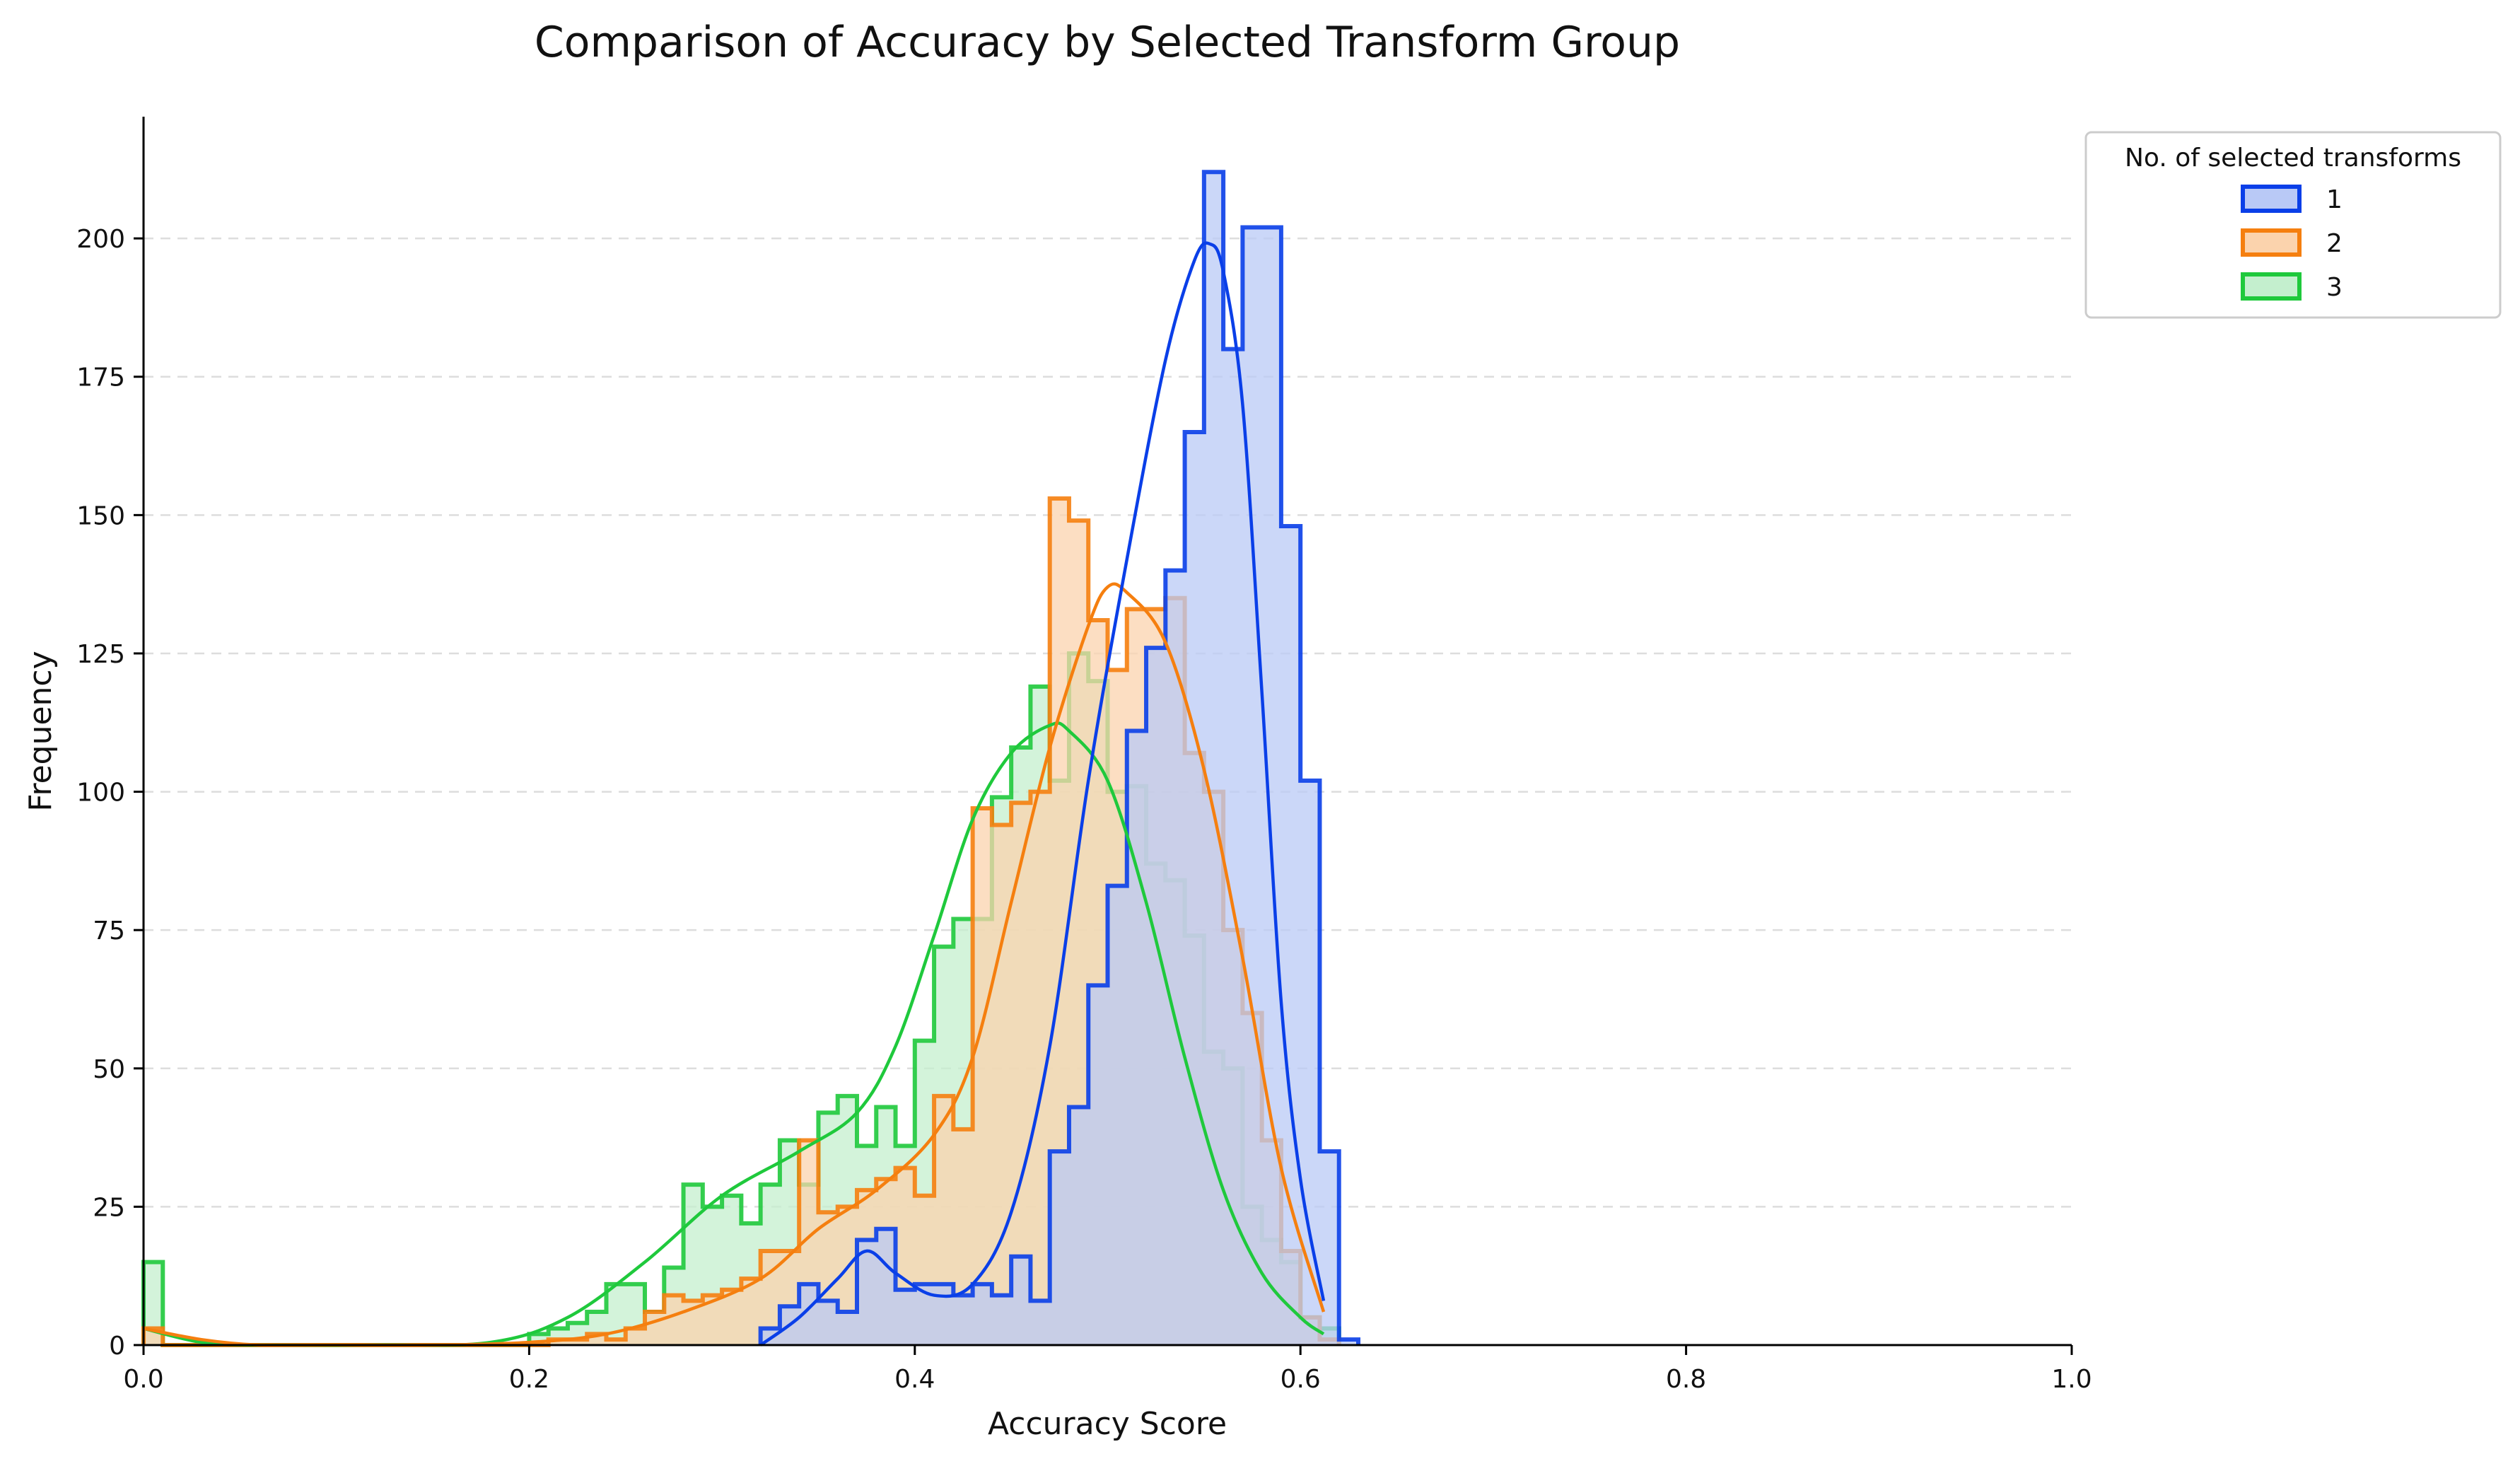 The width and height of the screenshot is (2520, 1466). What do you see at coordinates (1686, 1379) in the screenshot?
I see `x-tick-label-0.8: 0.8` at bounding box center [1686, 1379].